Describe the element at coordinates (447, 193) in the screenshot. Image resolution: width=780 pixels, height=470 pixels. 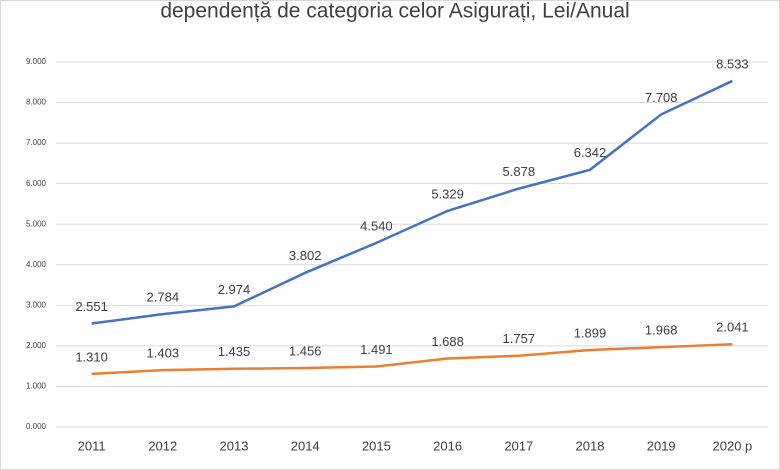
I see `data-label: 5.329` at that location.